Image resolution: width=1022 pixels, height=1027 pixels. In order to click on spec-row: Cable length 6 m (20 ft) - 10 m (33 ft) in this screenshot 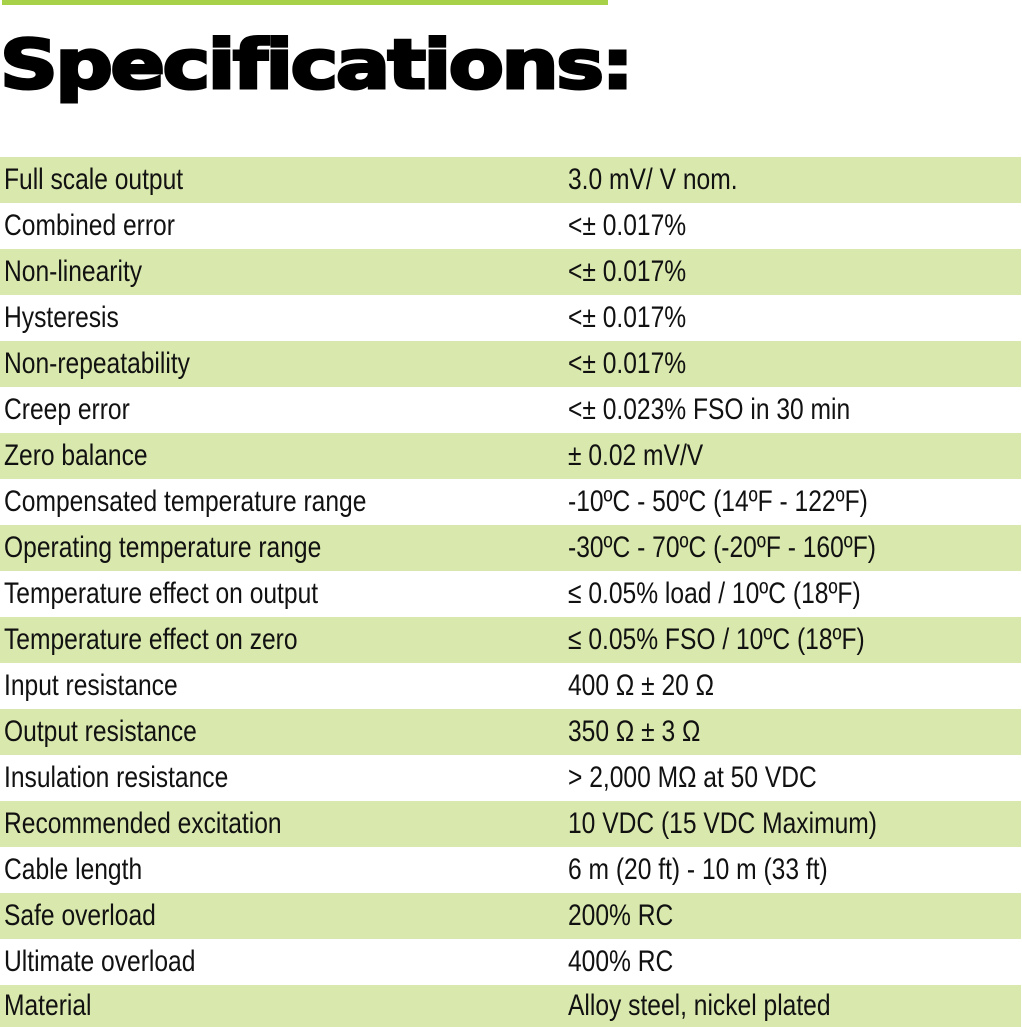, I will do `click(510, 870)`.